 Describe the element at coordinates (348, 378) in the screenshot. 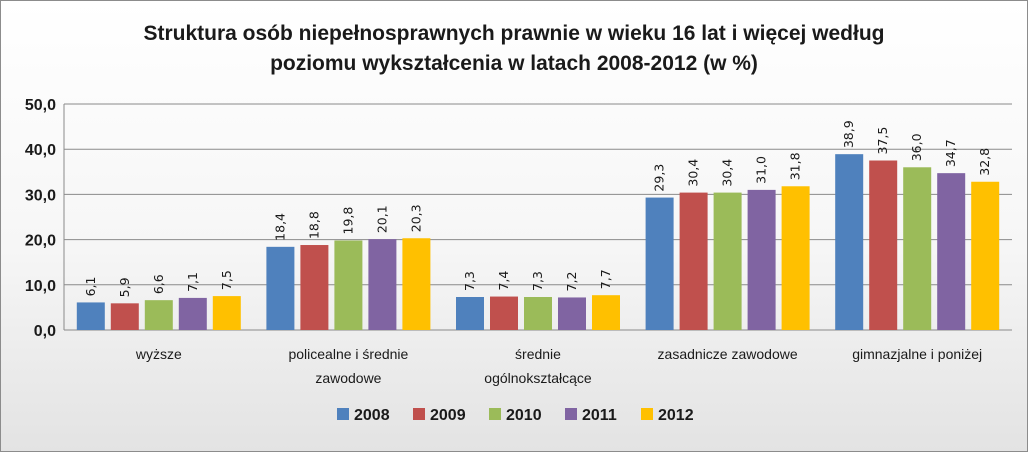

I see `x-tick-label: zawodowe` at that location.